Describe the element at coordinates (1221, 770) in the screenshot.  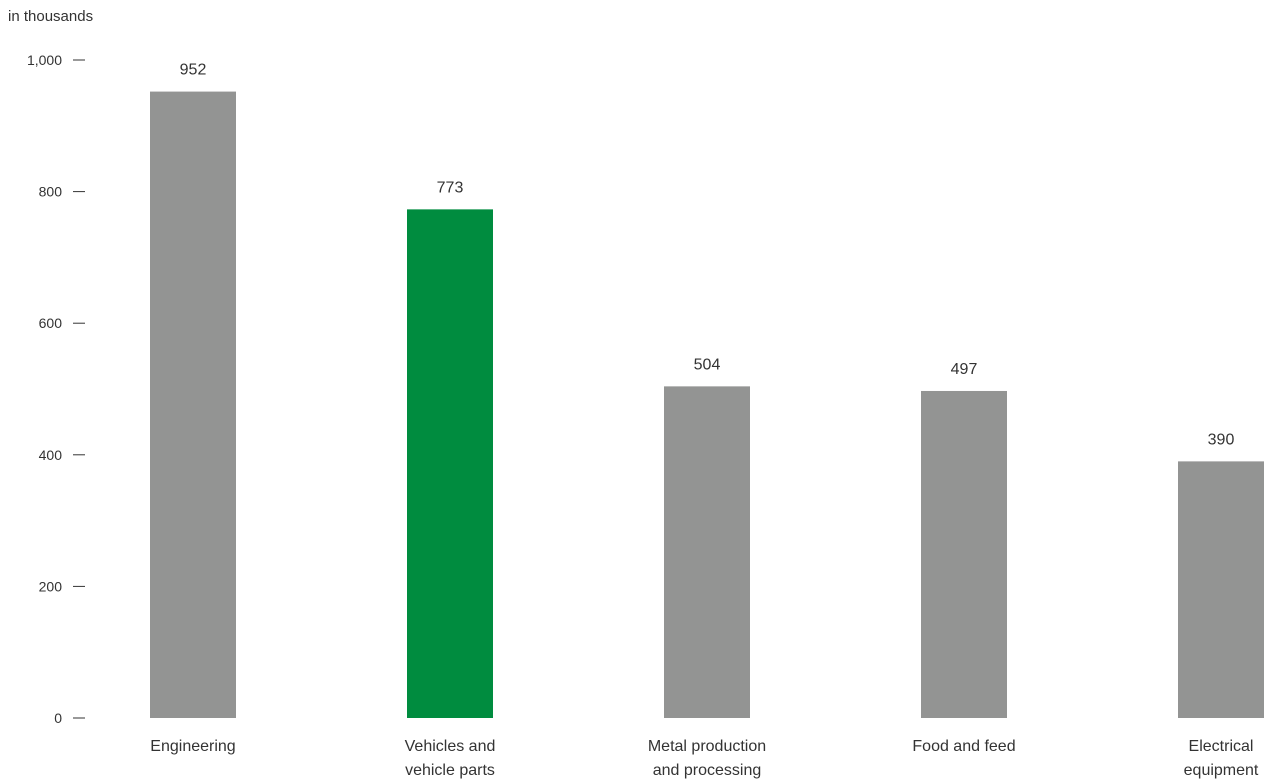
I see `category-label: equipment` at that location.